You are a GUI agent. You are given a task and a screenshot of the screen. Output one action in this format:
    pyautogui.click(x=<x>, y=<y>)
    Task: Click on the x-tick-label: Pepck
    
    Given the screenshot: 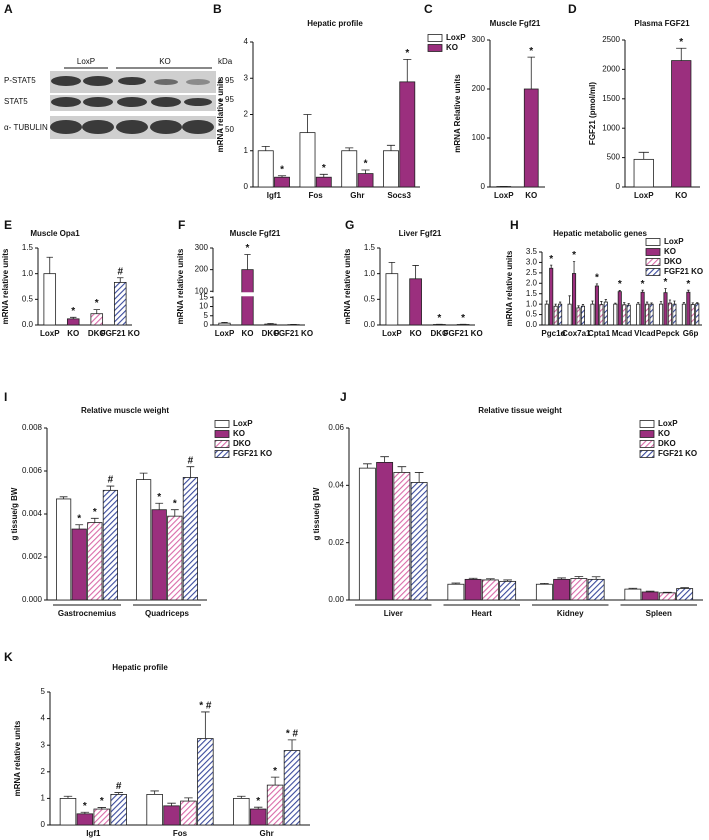 What is the action you would take?
    pyautogui.click(x=668, y=333)
    